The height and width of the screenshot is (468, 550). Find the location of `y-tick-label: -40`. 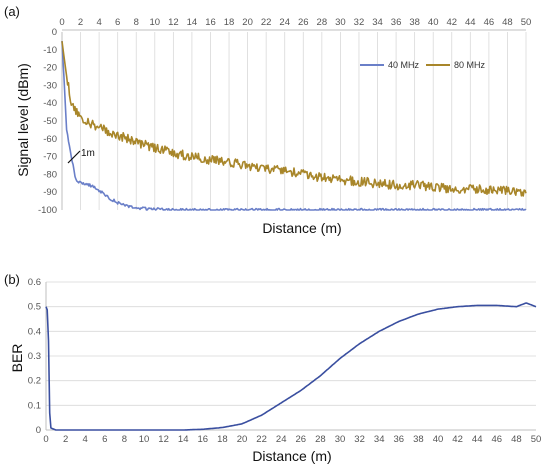

y-tick-label: -40 is located at coordinates (50, 103).